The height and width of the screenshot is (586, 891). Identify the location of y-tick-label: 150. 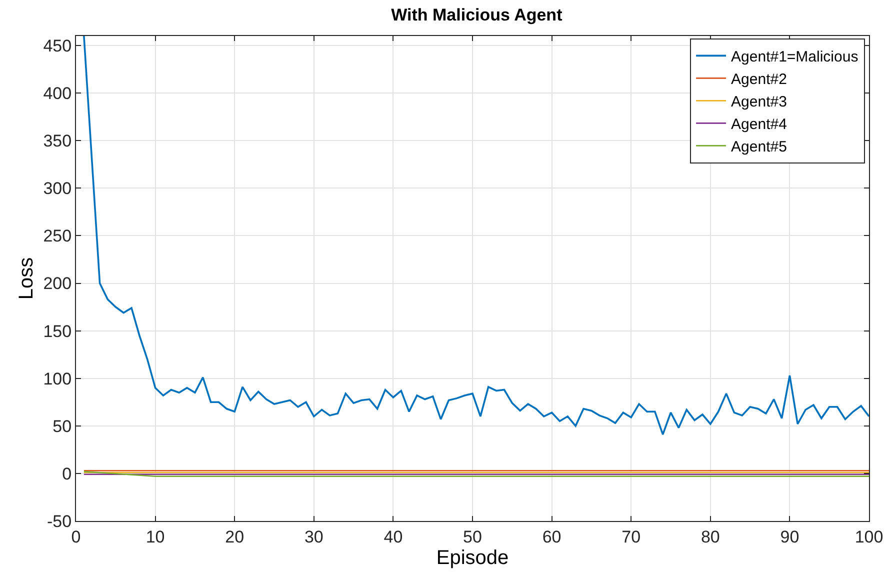
(57, 331).